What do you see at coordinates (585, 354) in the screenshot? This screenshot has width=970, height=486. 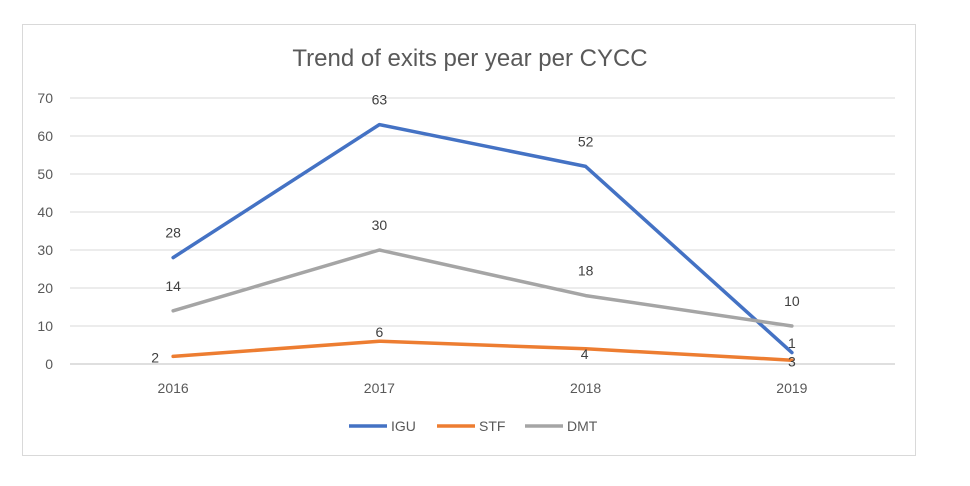 I see `data-label-stf: 4` at bounding box center [585, 354].